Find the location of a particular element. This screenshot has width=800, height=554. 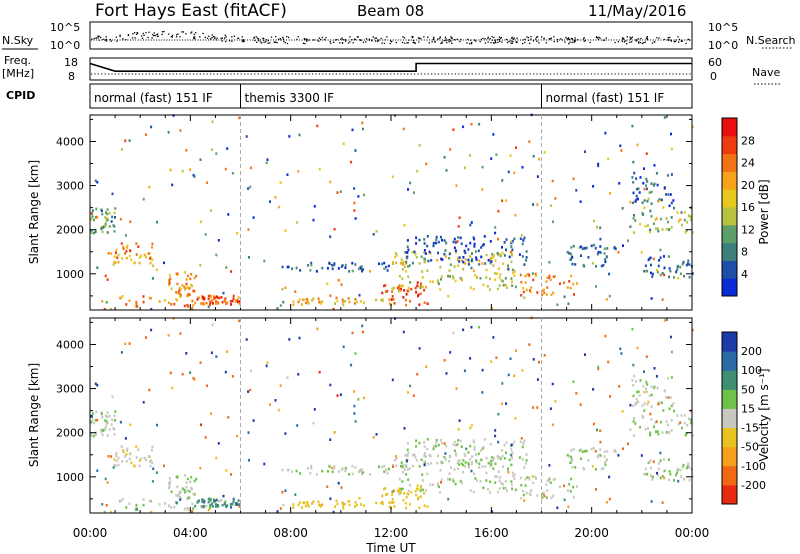

velocity-colorbar-tick: 50 is located at coordinates (748, 389).